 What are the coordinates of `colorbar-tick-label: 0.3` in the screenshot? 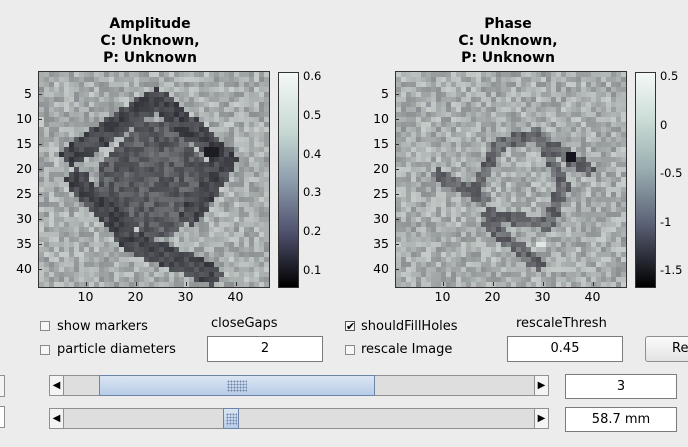 It's located at (312, 192).